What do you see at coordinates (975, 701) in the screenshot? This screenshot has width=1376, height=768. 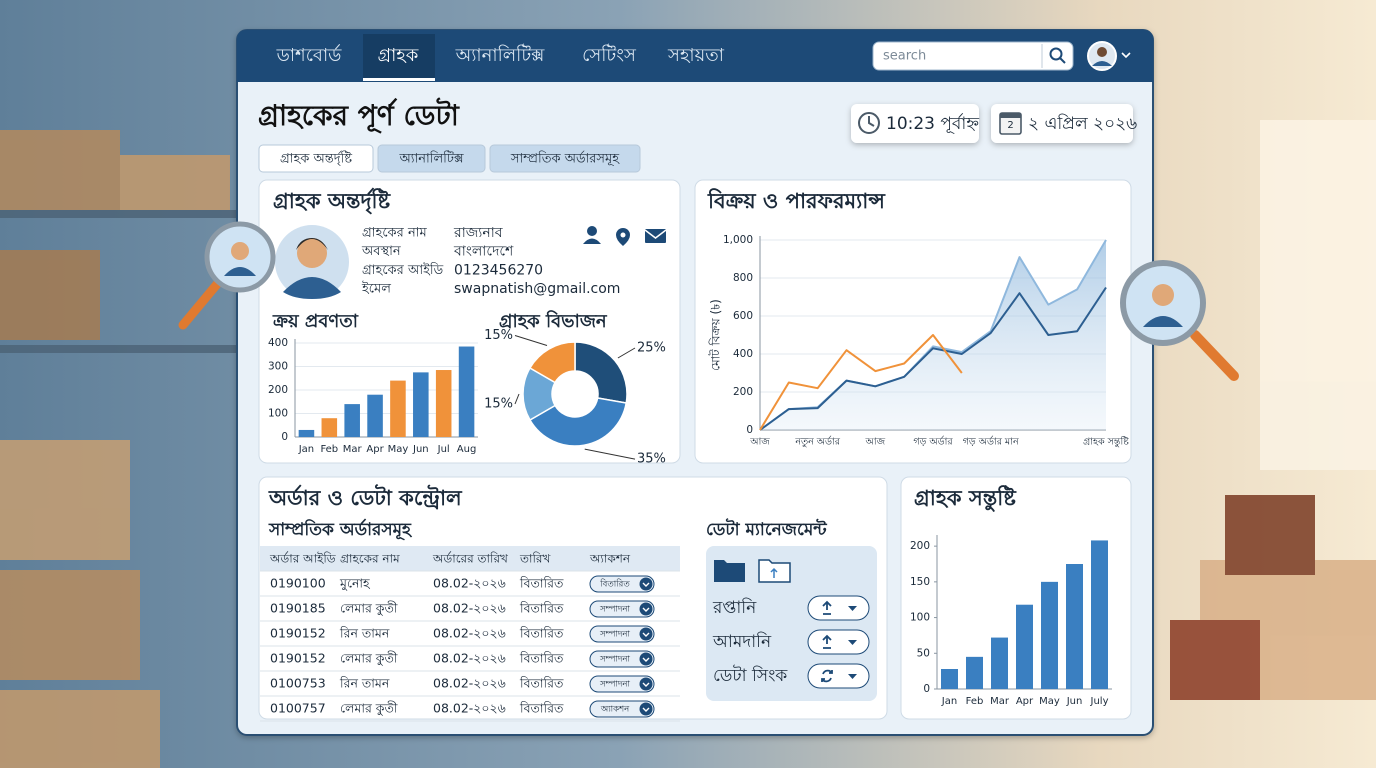 I see `x-tick-label: Feb` at bounding box center [975, 701].